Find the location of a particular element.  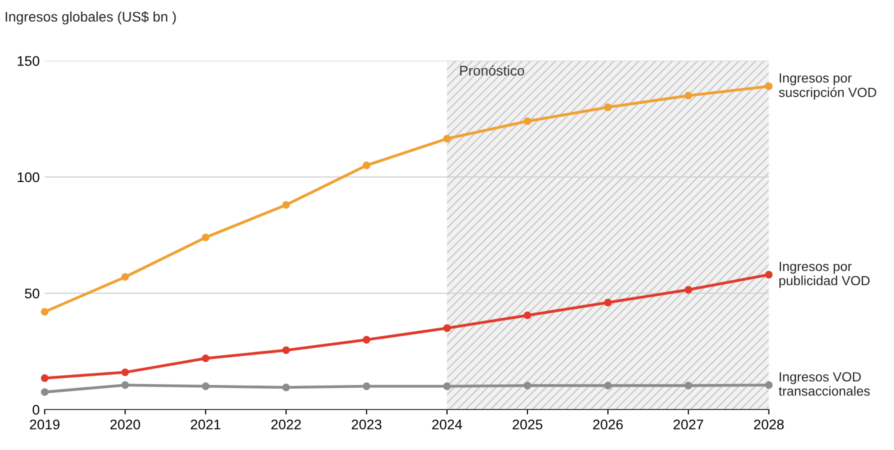

series-label: Ingresos por suscripción VOD is located at coordinates (827, 86).